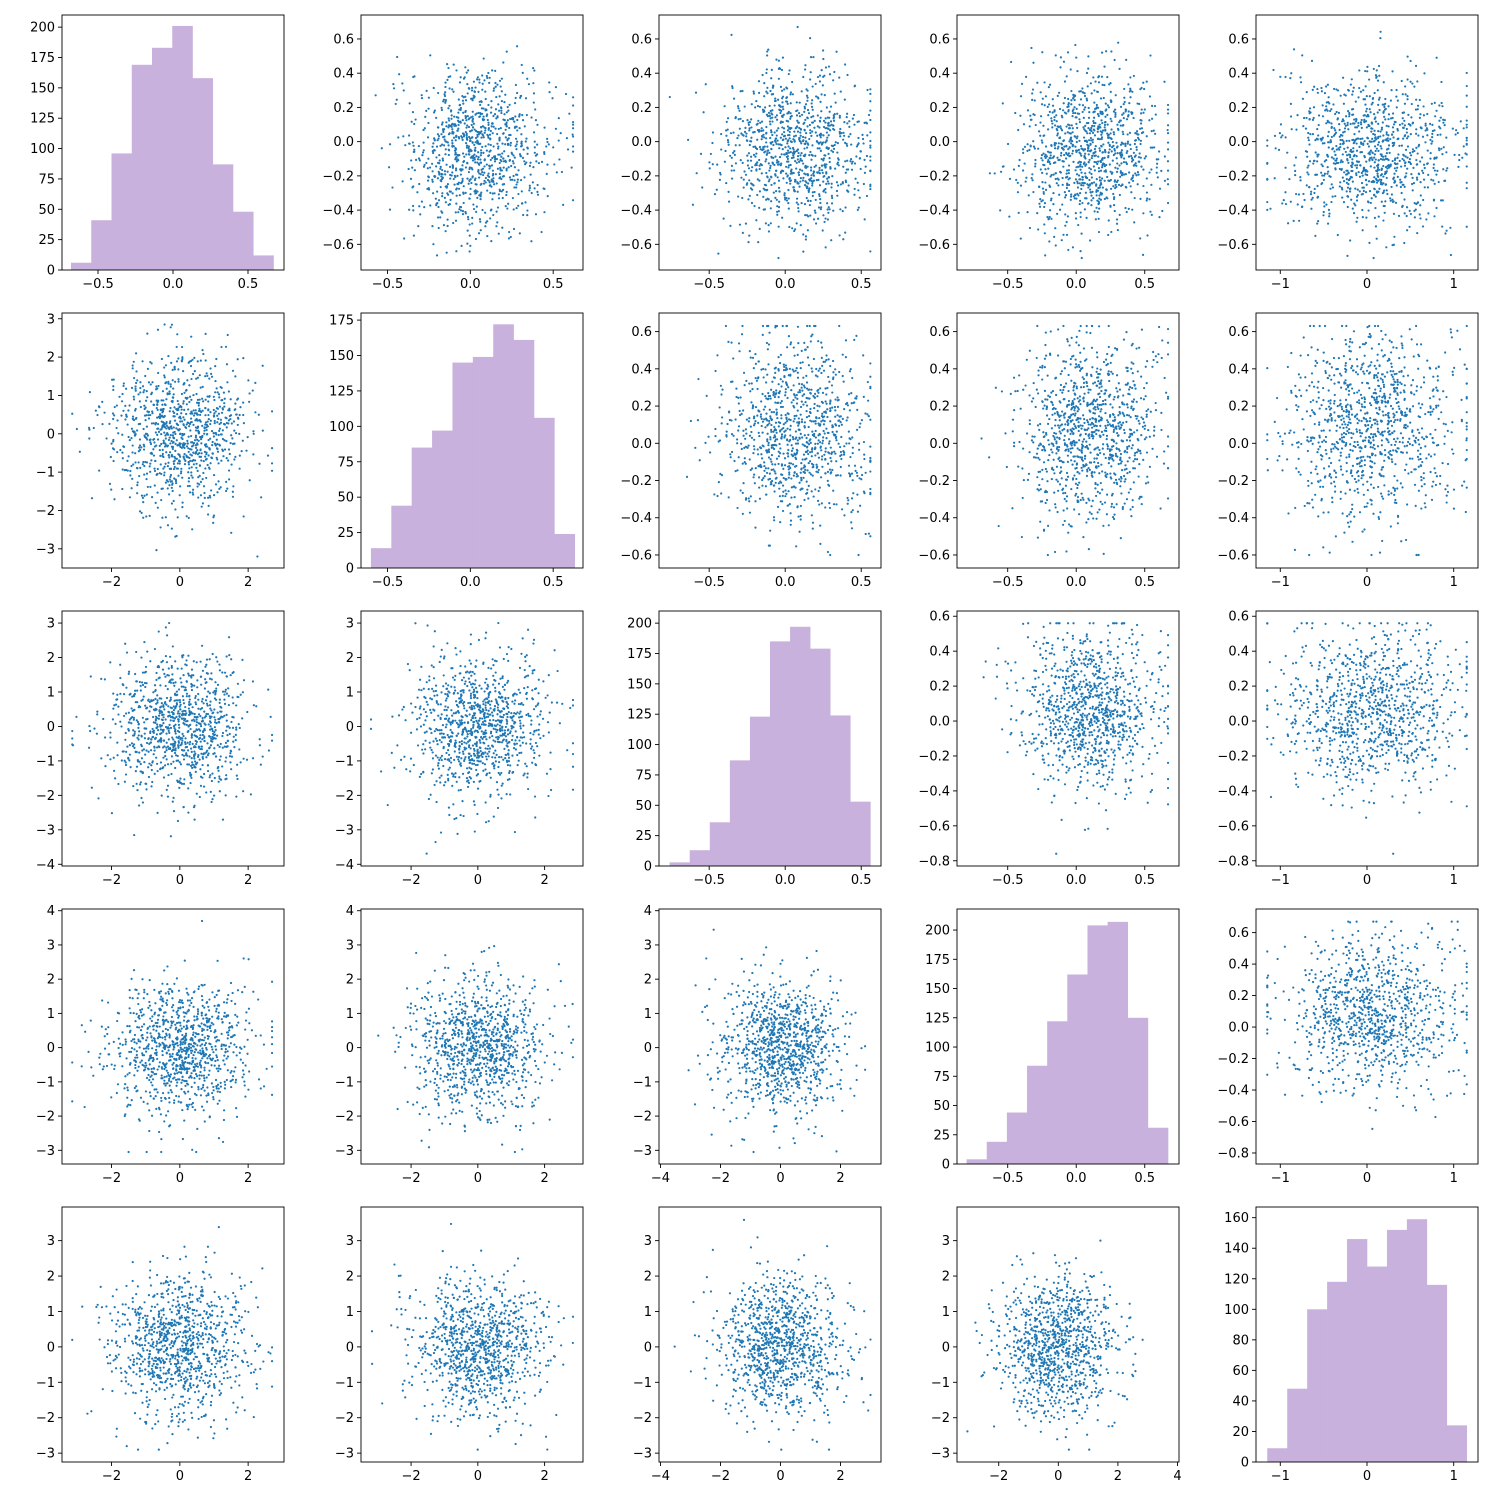 The height and width of the screenshot is (1500, 1500). What do you see at coordinates (338, 176) in the screenshot?
I see `y-tick-label: −0.2` at bounding box center [338, 176].